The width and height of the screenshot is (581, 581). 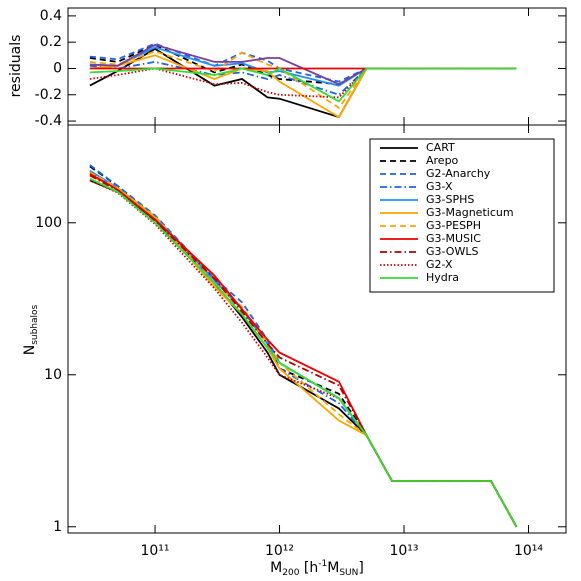 I want to click on x-tick-label: 10¹⁴, so click(x=528, y=551).